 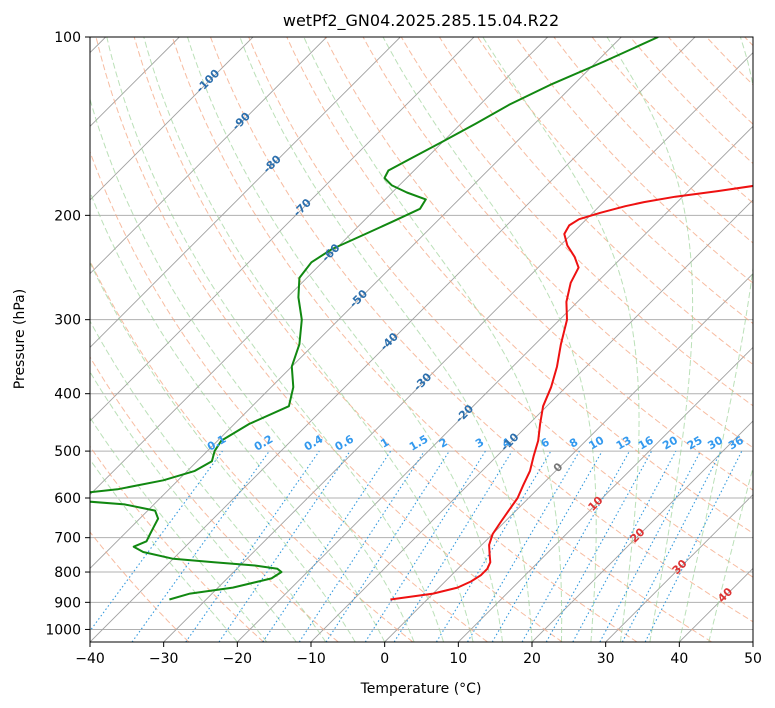 What do you see at coordinates (679, 659) in the screenshot?
I see `x-tick-label: 40` at bounding box center [679, 659].